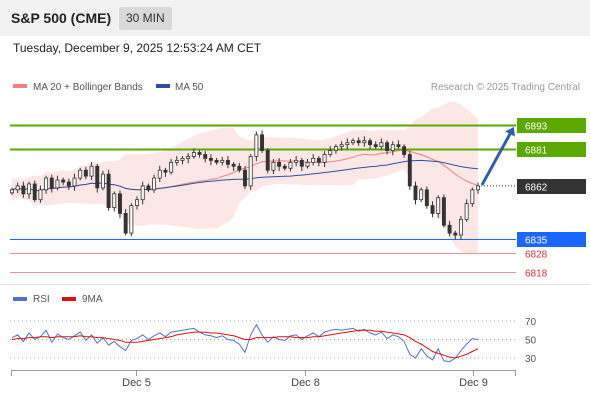 This screenshot has height=400, width=590. What do you see at coordinates (505, 87) in the screenshot?
I see `research-credit: Research © 2025 Trading Central` at bounding box center [505, 87].